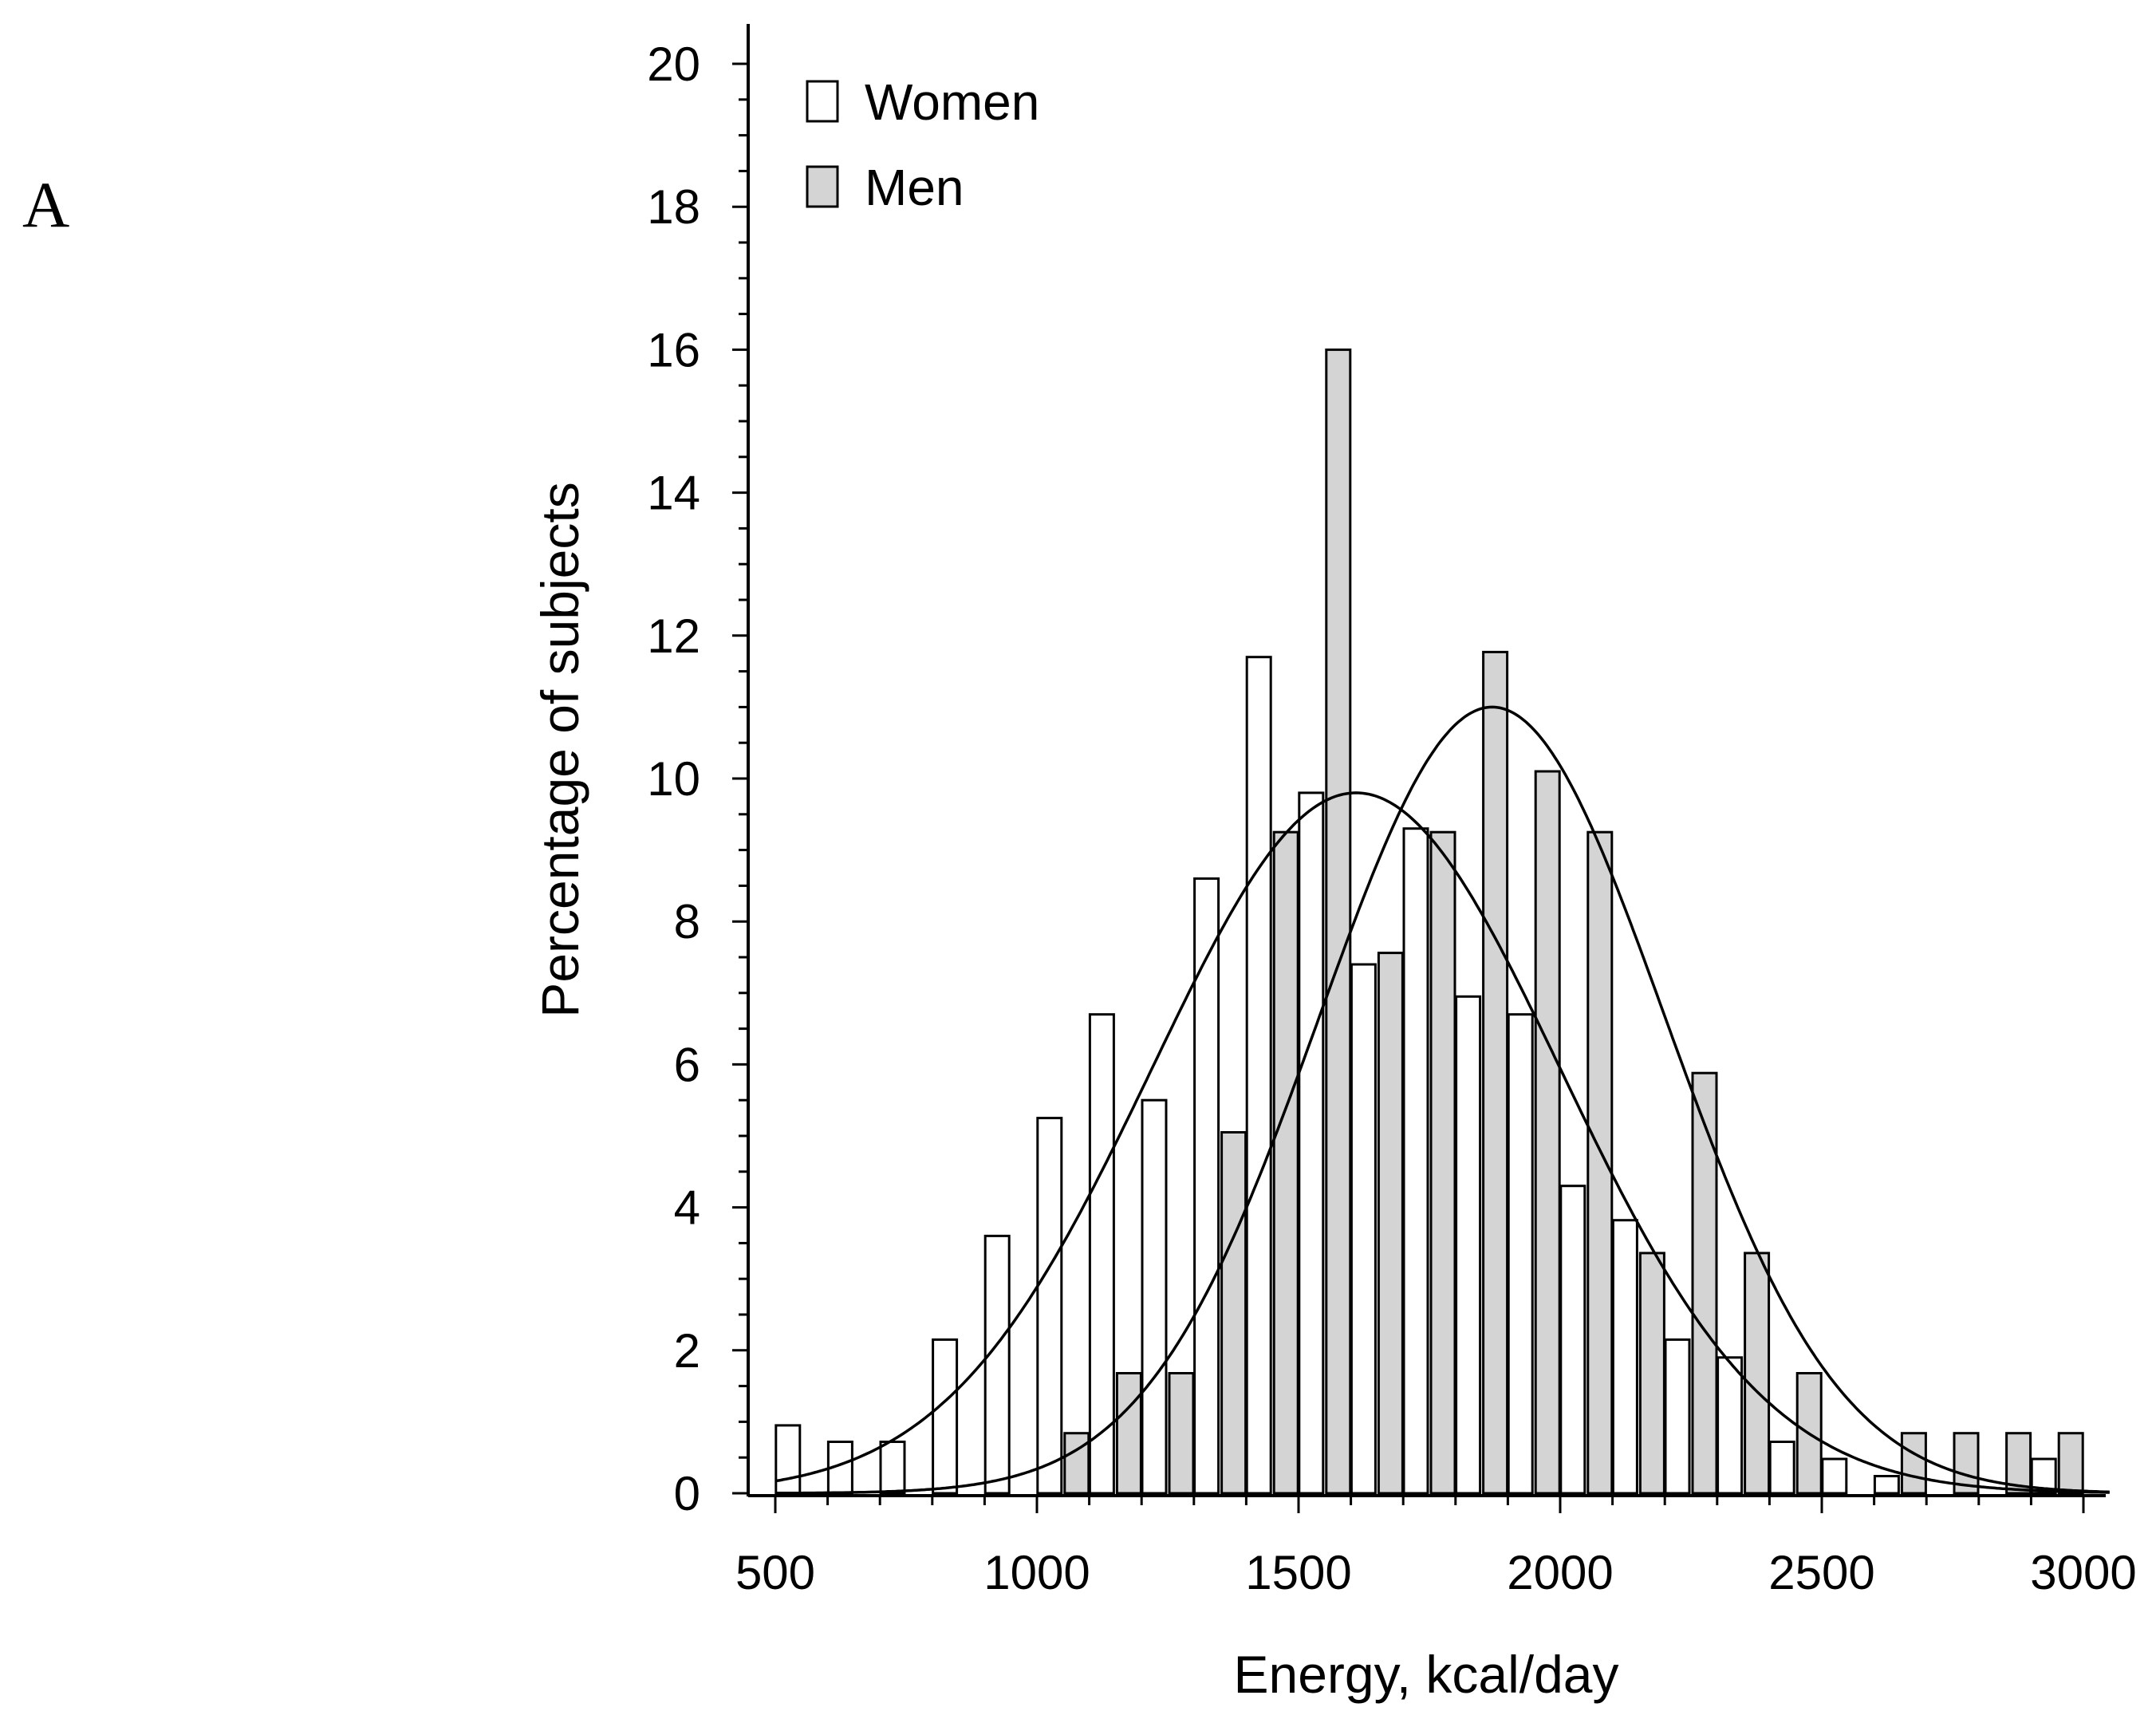  I want to click on x-axis-title: Energy, kcal/day, so click(1426, 1674).